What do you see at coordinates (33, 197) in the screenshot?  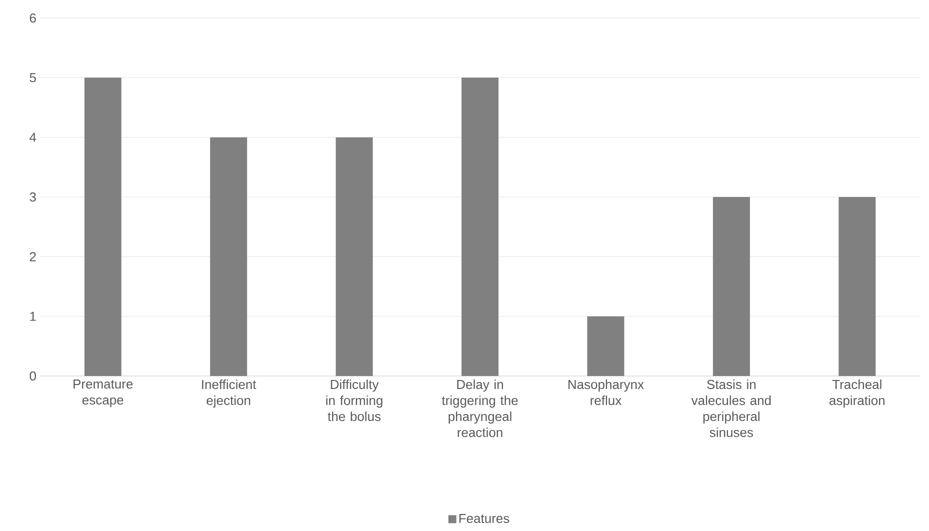 I see `y-tick-label: 3` at bounding box center [33, 197].